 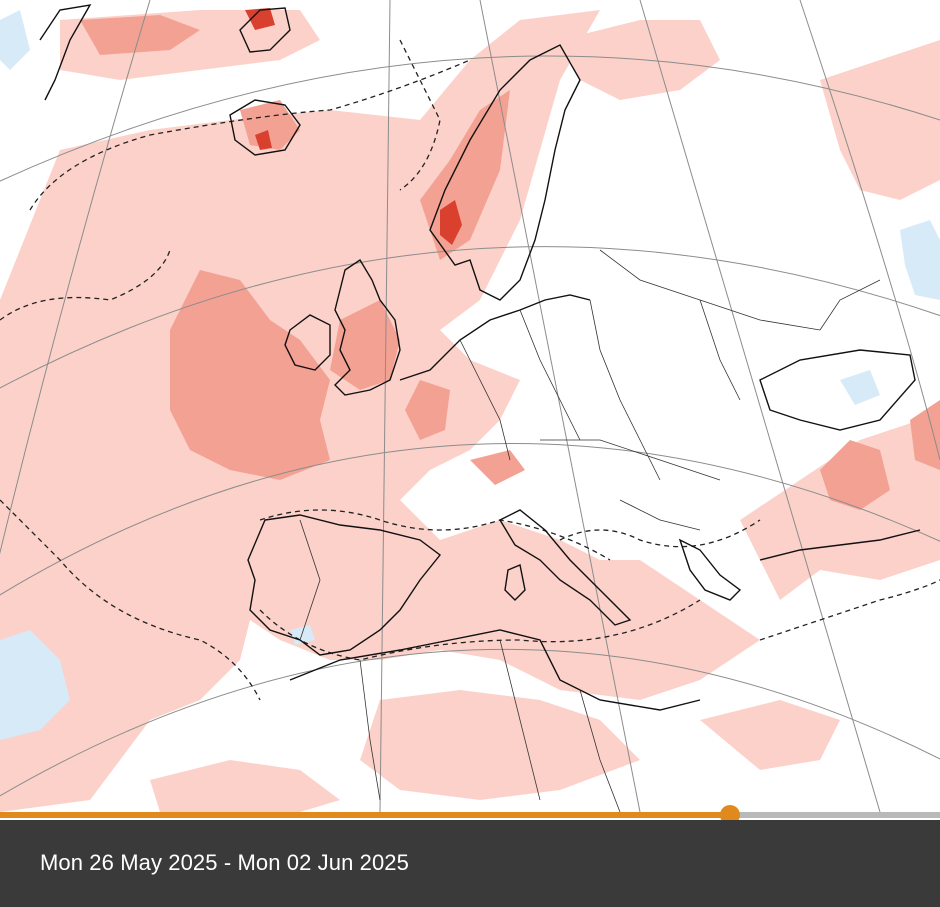 What do you see at coordinates (470, 863) in the screenshot?
I see `caption-bar: Mon 26 May 2025 - Mon 02 Jun 2025` at bounding box center [470, 863].